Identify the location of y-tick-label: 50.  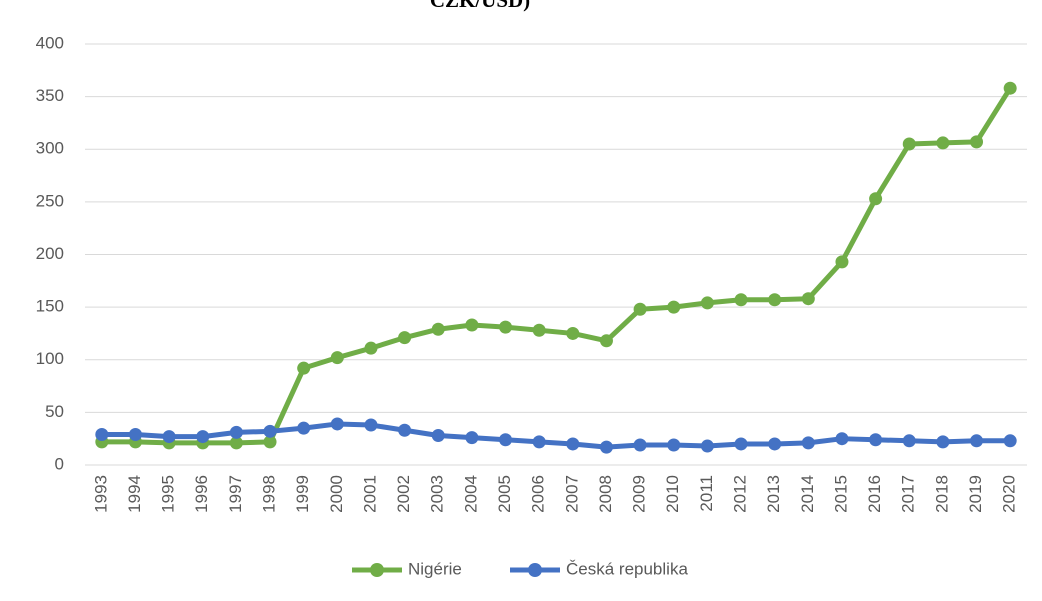
(54, 411).